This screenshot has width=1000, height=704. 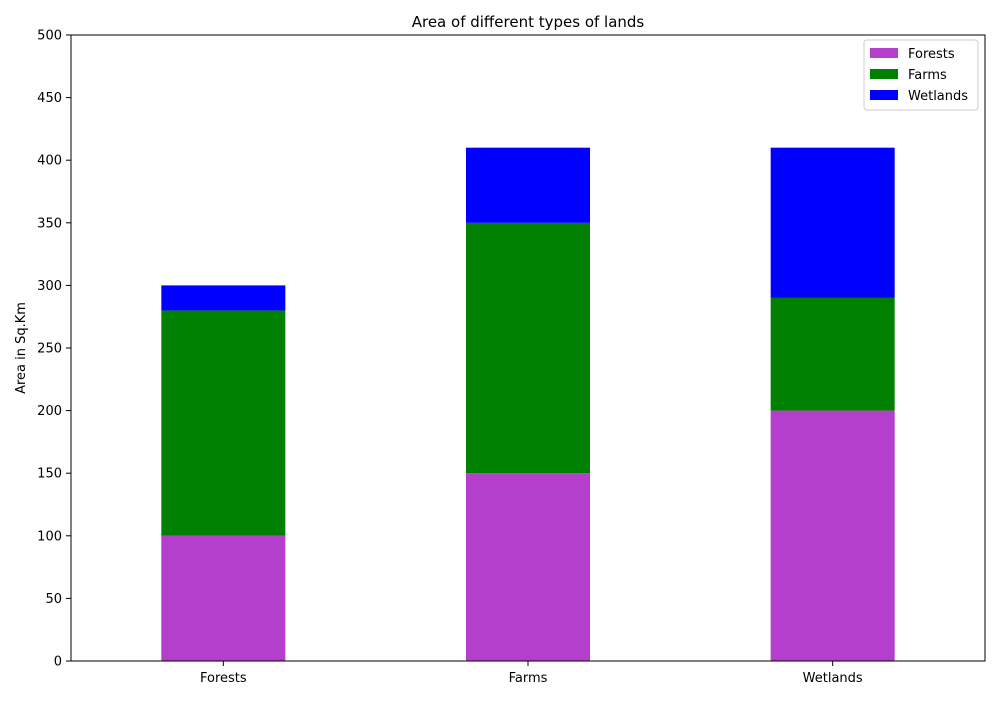 What do you see at coordinates (938, 96) in the screenshot?
I see `legend-label-wetlands: Wetlands` at bounding box center [938, 96].